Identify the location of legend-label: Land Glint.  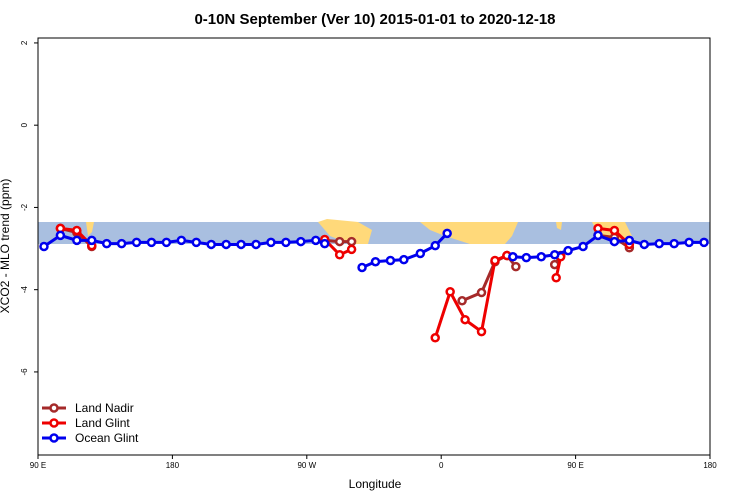
(102, 423).